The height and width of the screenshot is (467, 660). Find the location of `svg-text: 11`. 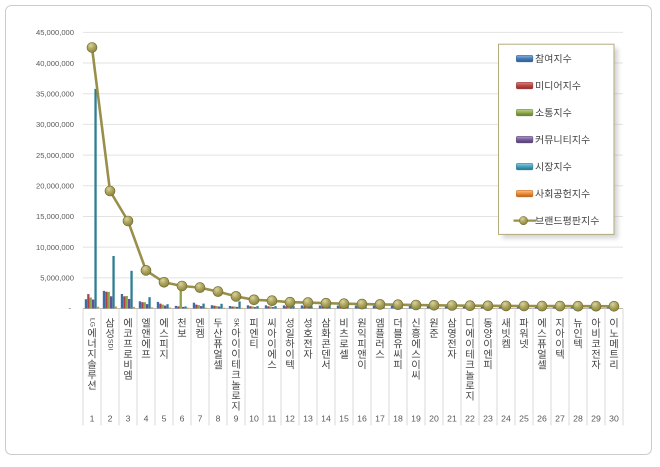

svg-text: 11 is located at coordinates (271, 419).